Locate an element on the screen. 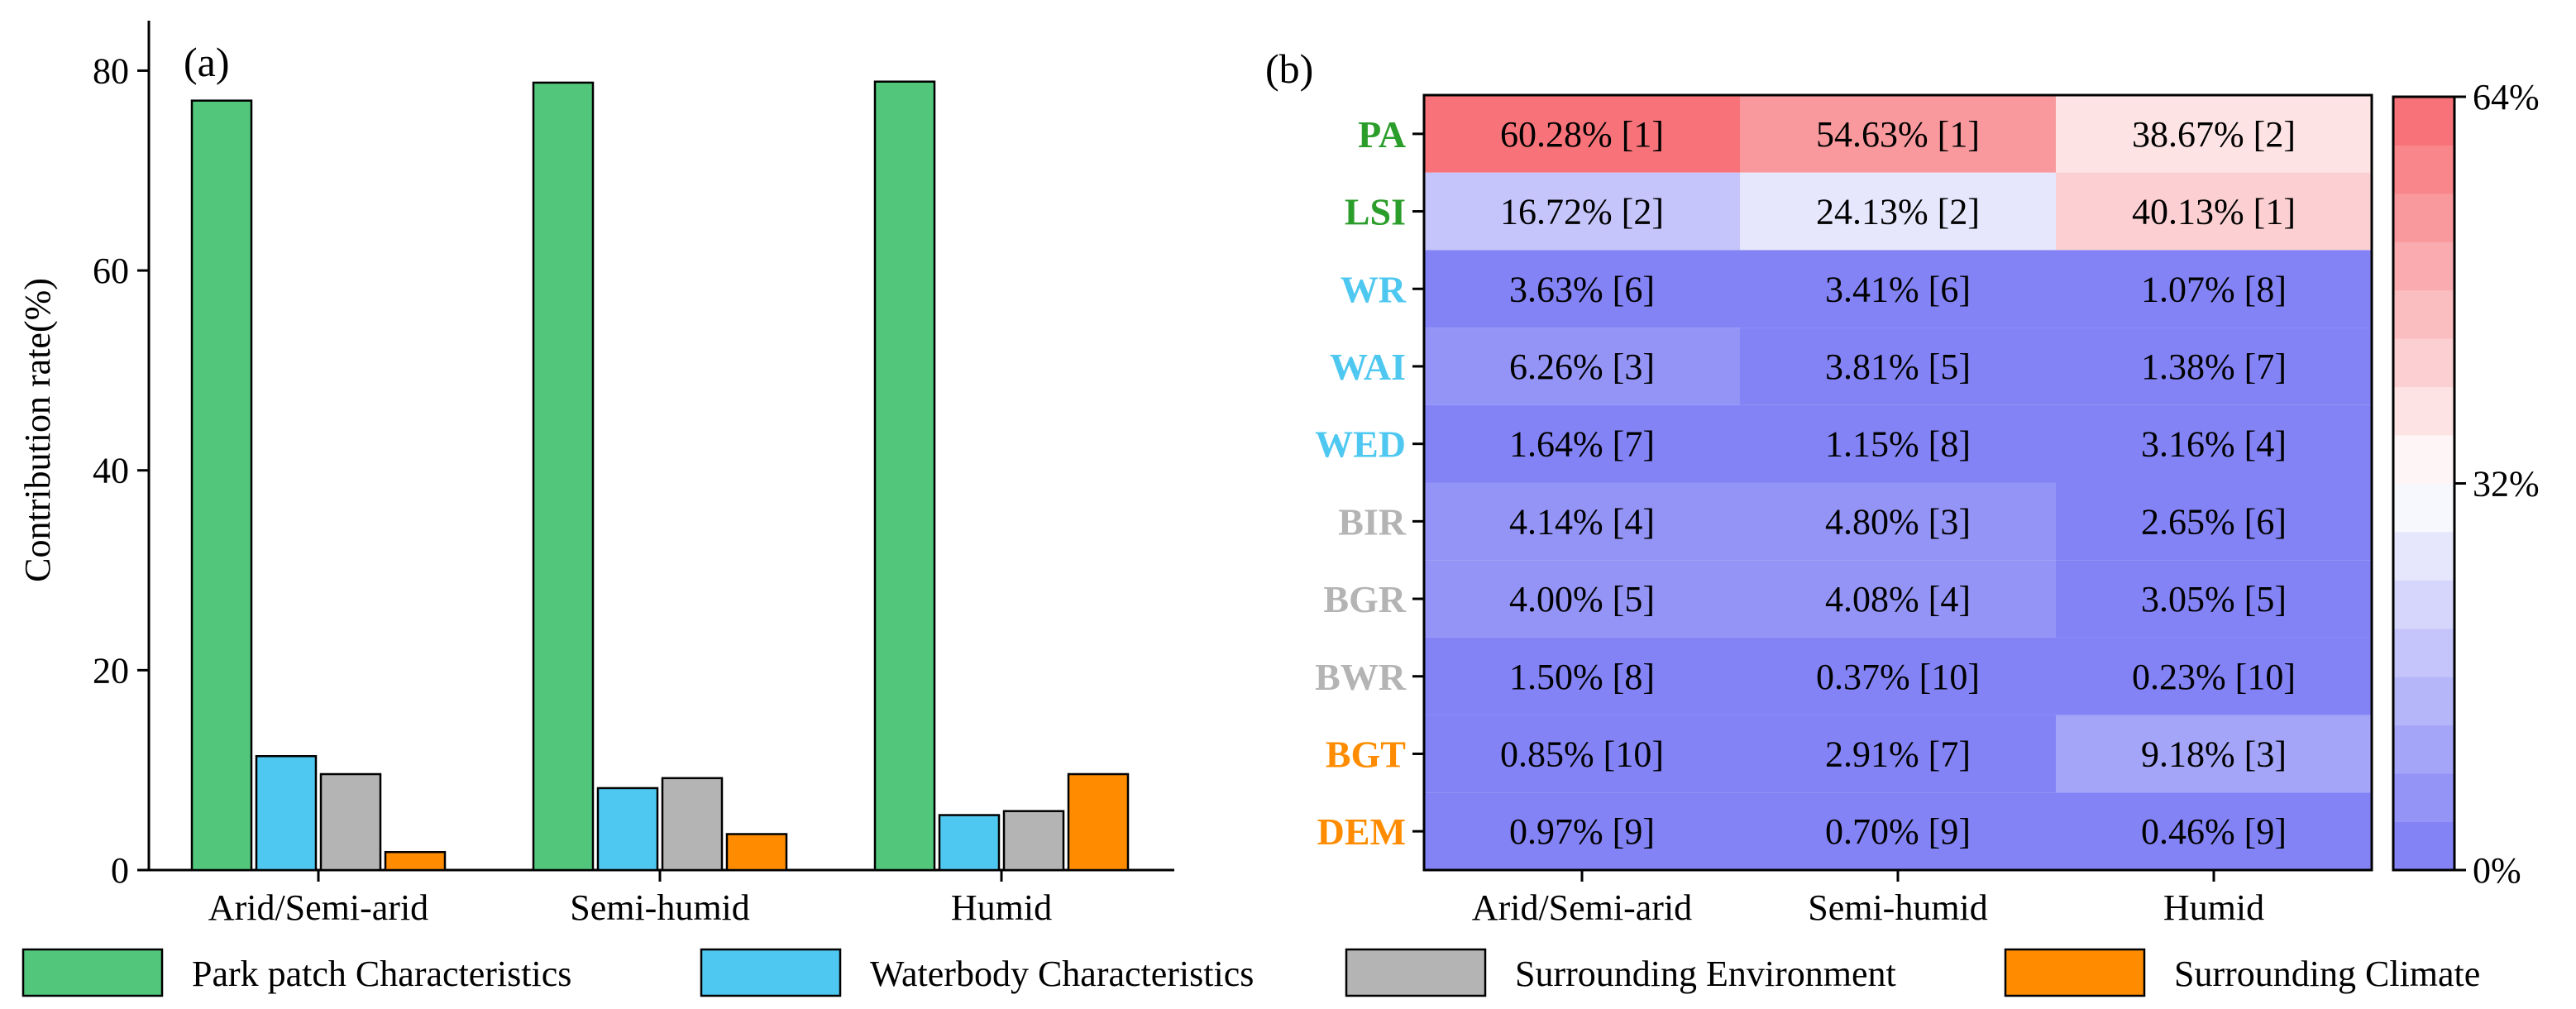 This screenshot has width=2576, height=1009. column-label: Humid is located at coordinates (2213, 907).